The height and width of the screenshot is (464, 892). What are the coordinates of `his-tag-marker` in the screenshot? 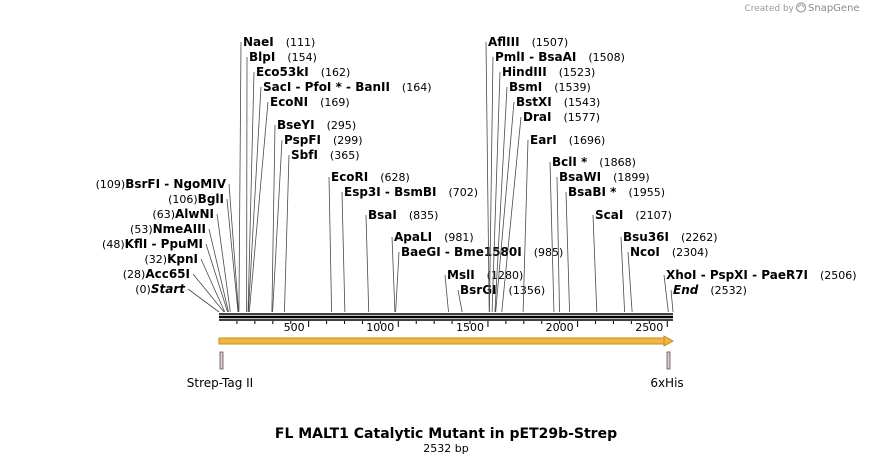 It's located at (668, 360).